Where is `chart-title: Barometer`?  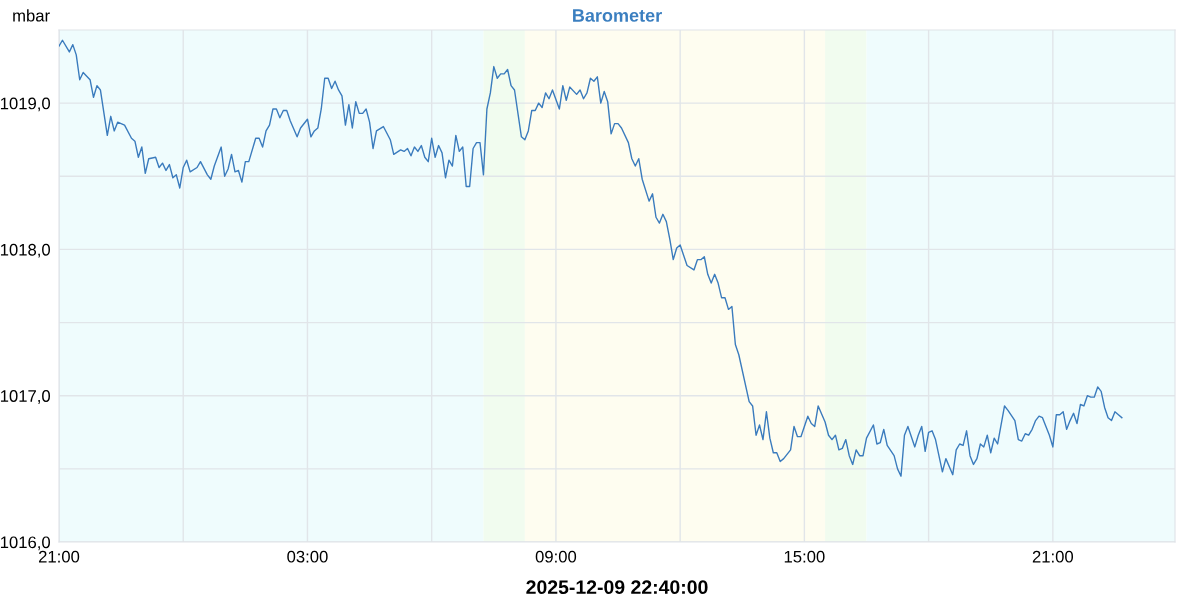 chart-title: Barometer is located at coordinates (617, 15).